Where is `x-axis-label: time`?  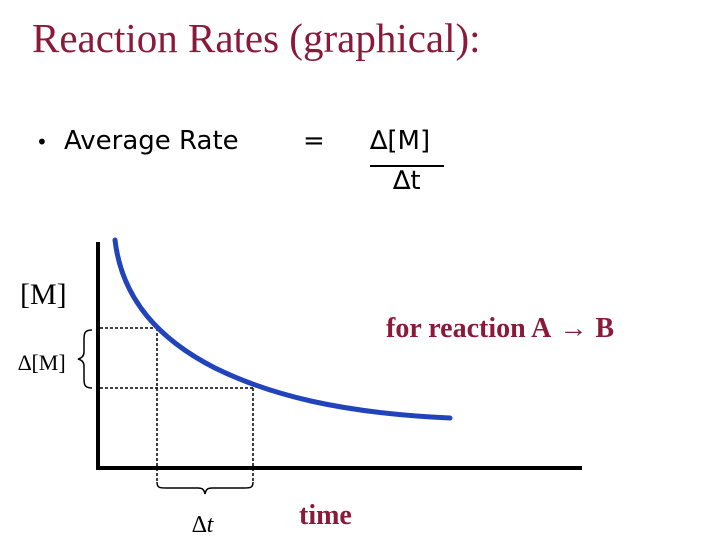 x-axis-label: time is located at coordinates (325, 515).